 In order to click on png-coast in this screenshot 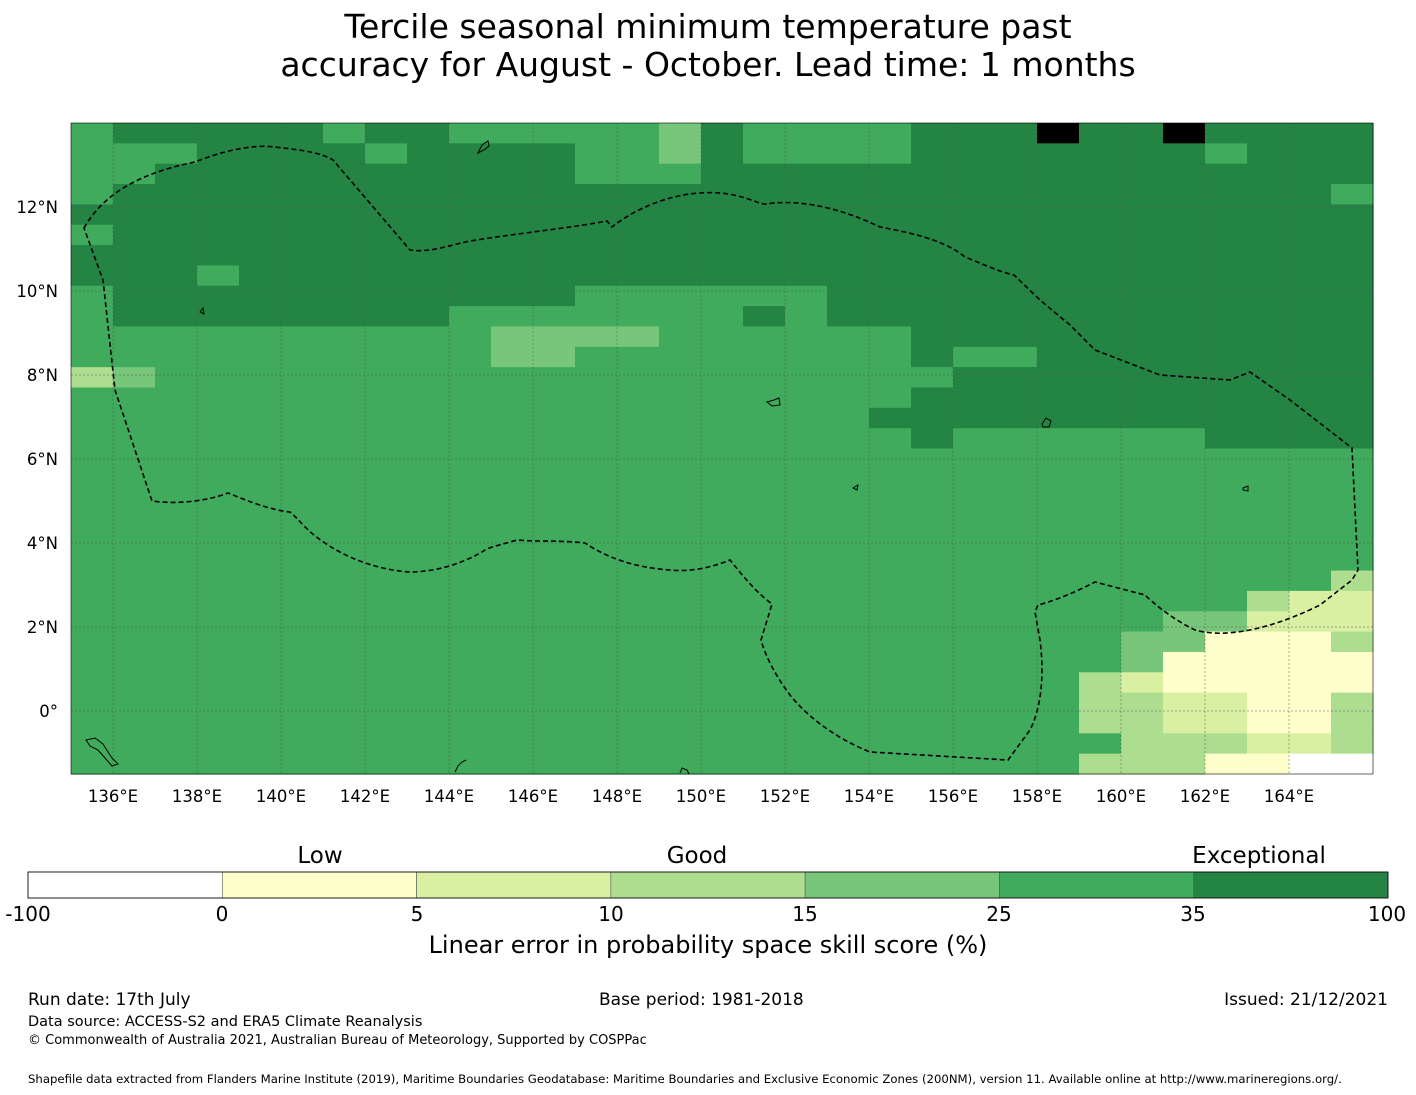, I will do `click(684, 771)`.